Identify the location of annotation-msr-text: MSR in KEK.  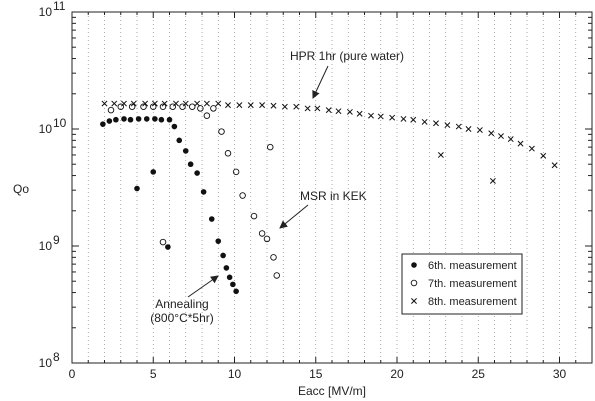
(333, 196).